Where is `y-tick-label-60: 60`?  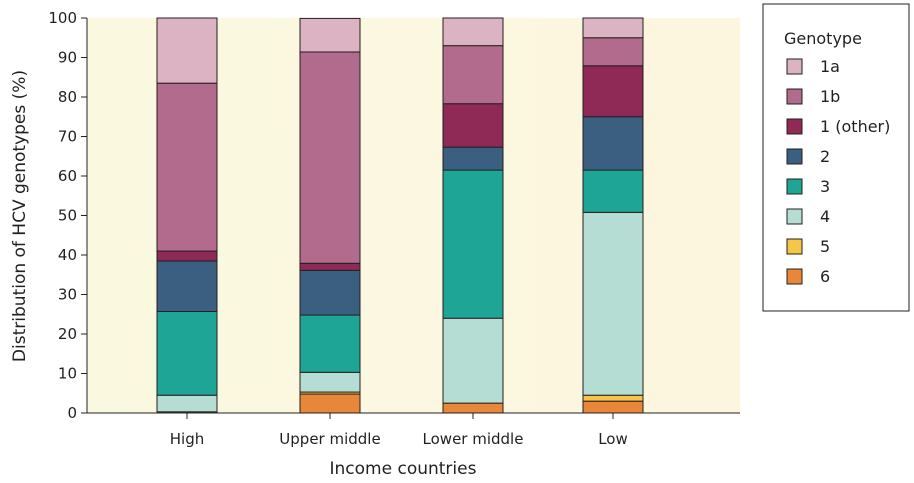
y-tick-label-60: 60 is located at coordinates (67, 176).